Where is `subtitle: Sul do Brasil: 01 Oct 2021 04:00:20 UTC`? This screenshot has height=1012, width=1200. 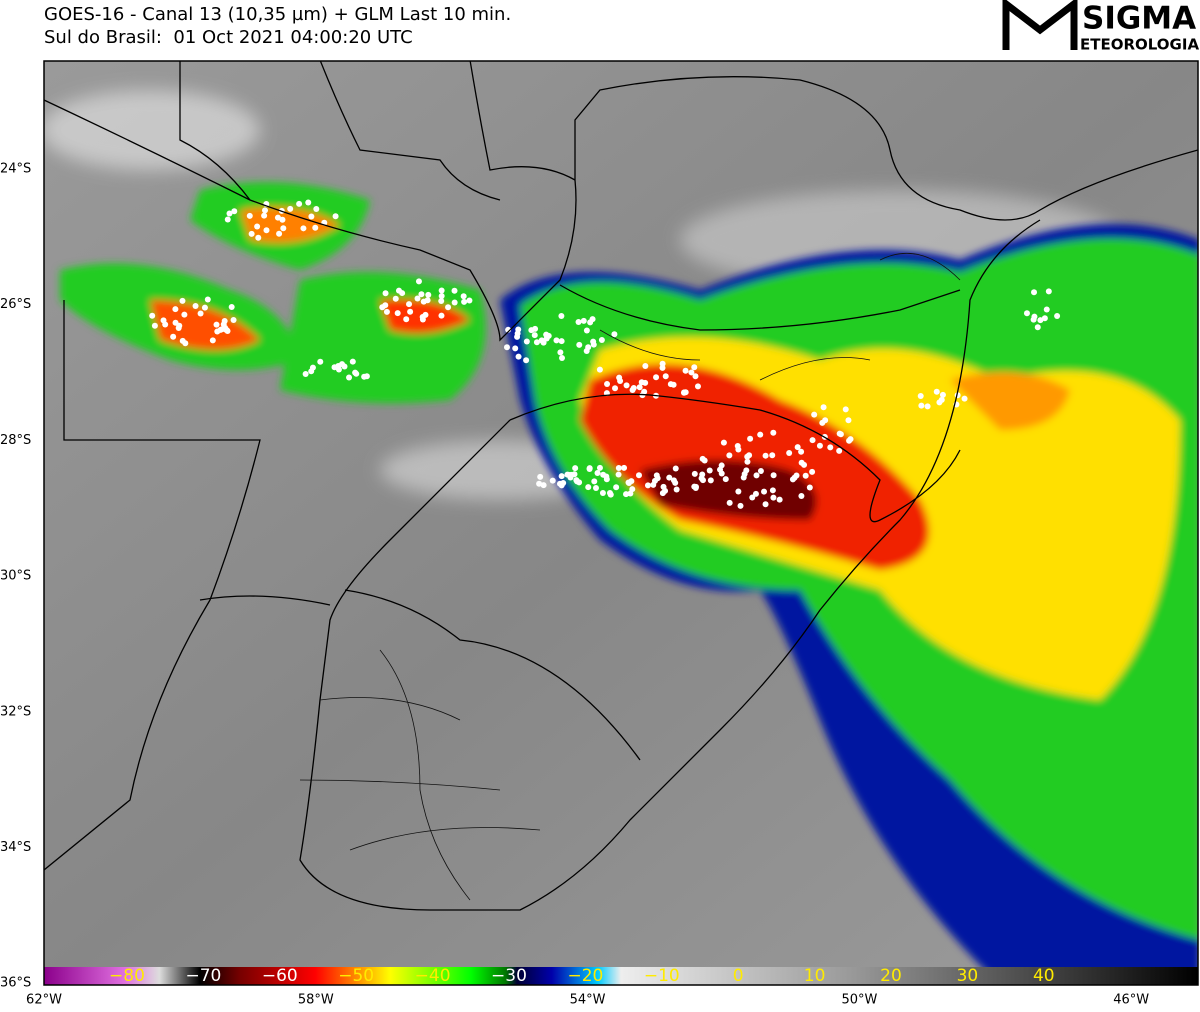
subtitle: Sul do Brasil: 01 Oct 2021 04:00:20 UTC is located at coordinates (228, 37).